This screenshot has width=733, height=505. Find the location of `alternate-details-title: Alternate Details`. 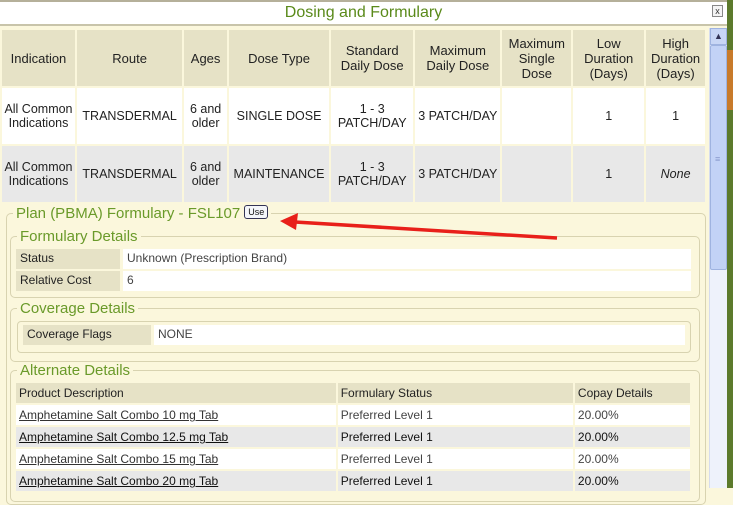

alternate-details-title: Alternate Details is located at coordinates (75, 370).